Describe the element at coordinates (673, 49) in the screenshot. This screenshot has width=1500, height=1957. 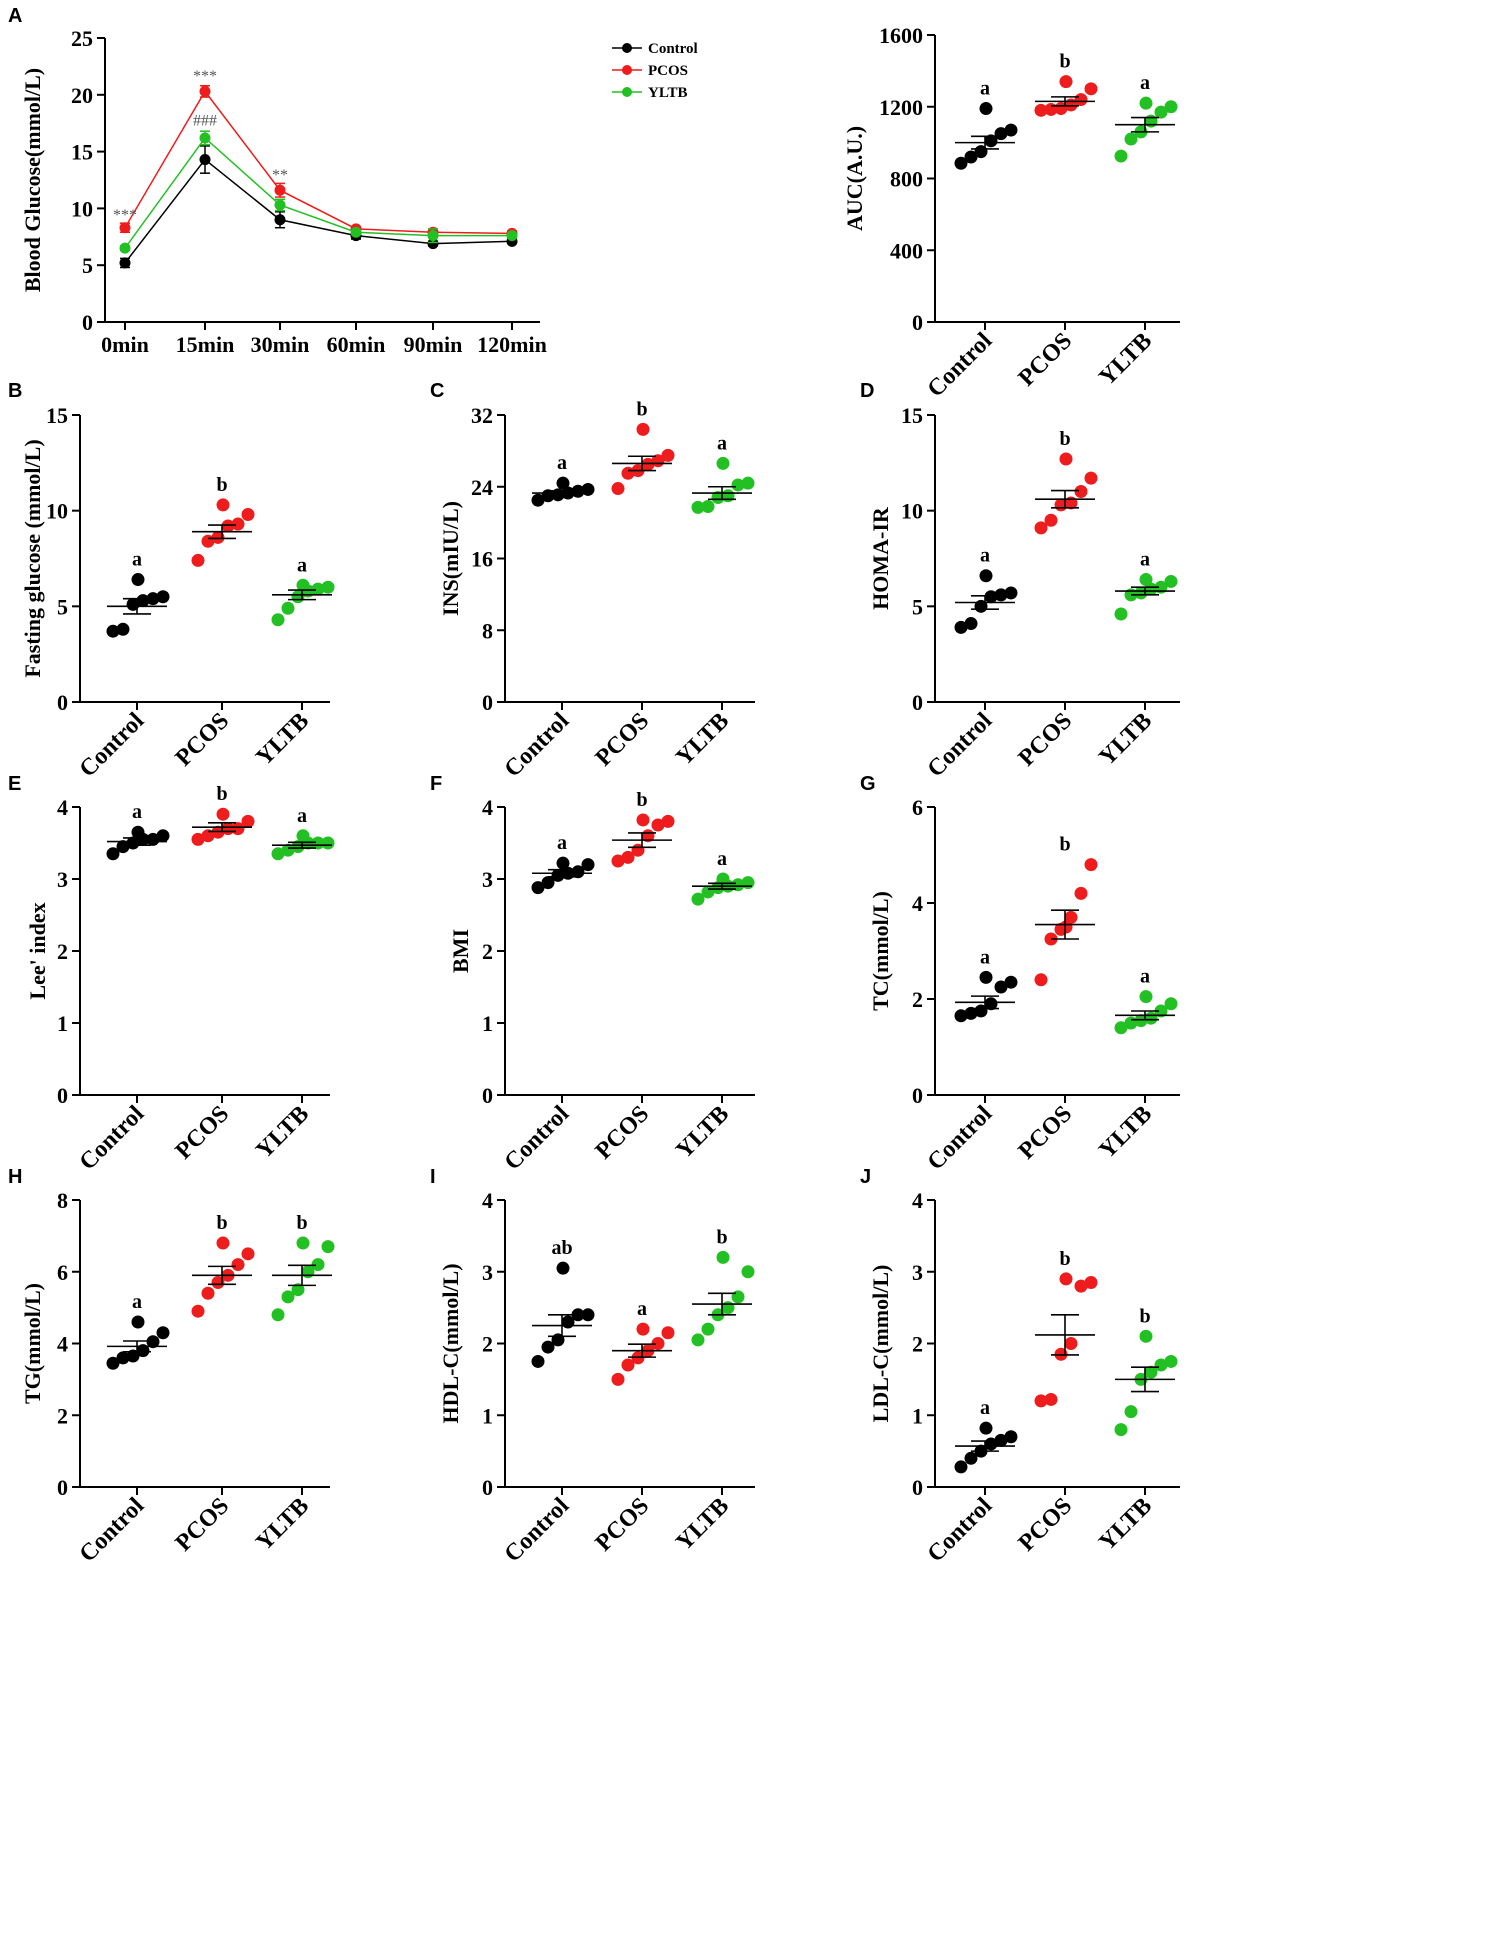
I see `legend-label: Control` at that location.